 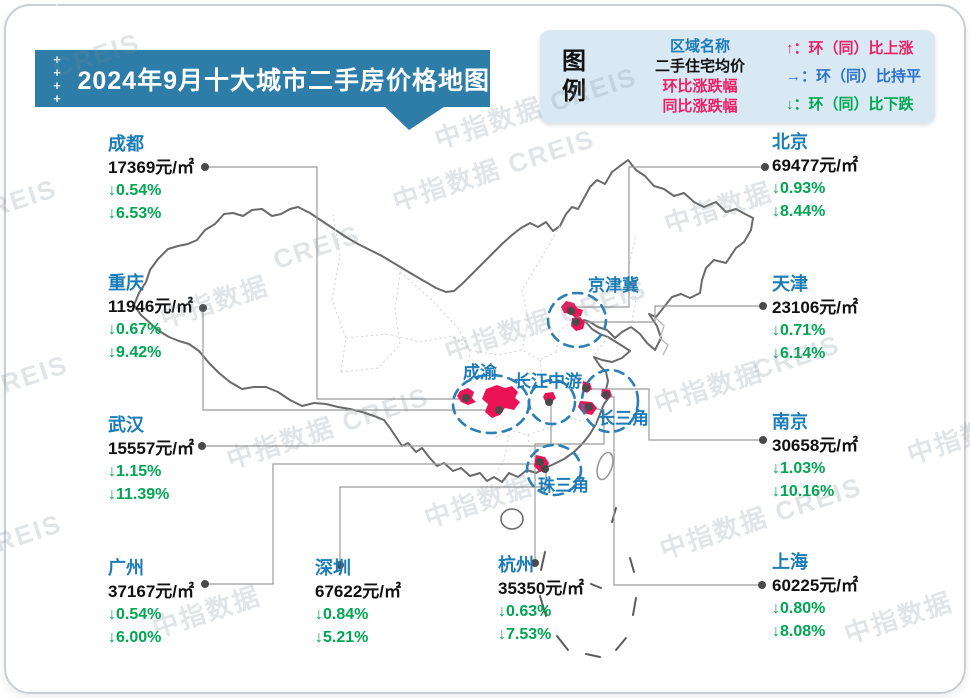 What do you see at coordinates (799, 211) in the screenshot?
I see `city-yoy: ↓8.44%` at bounding box center [799, 211].